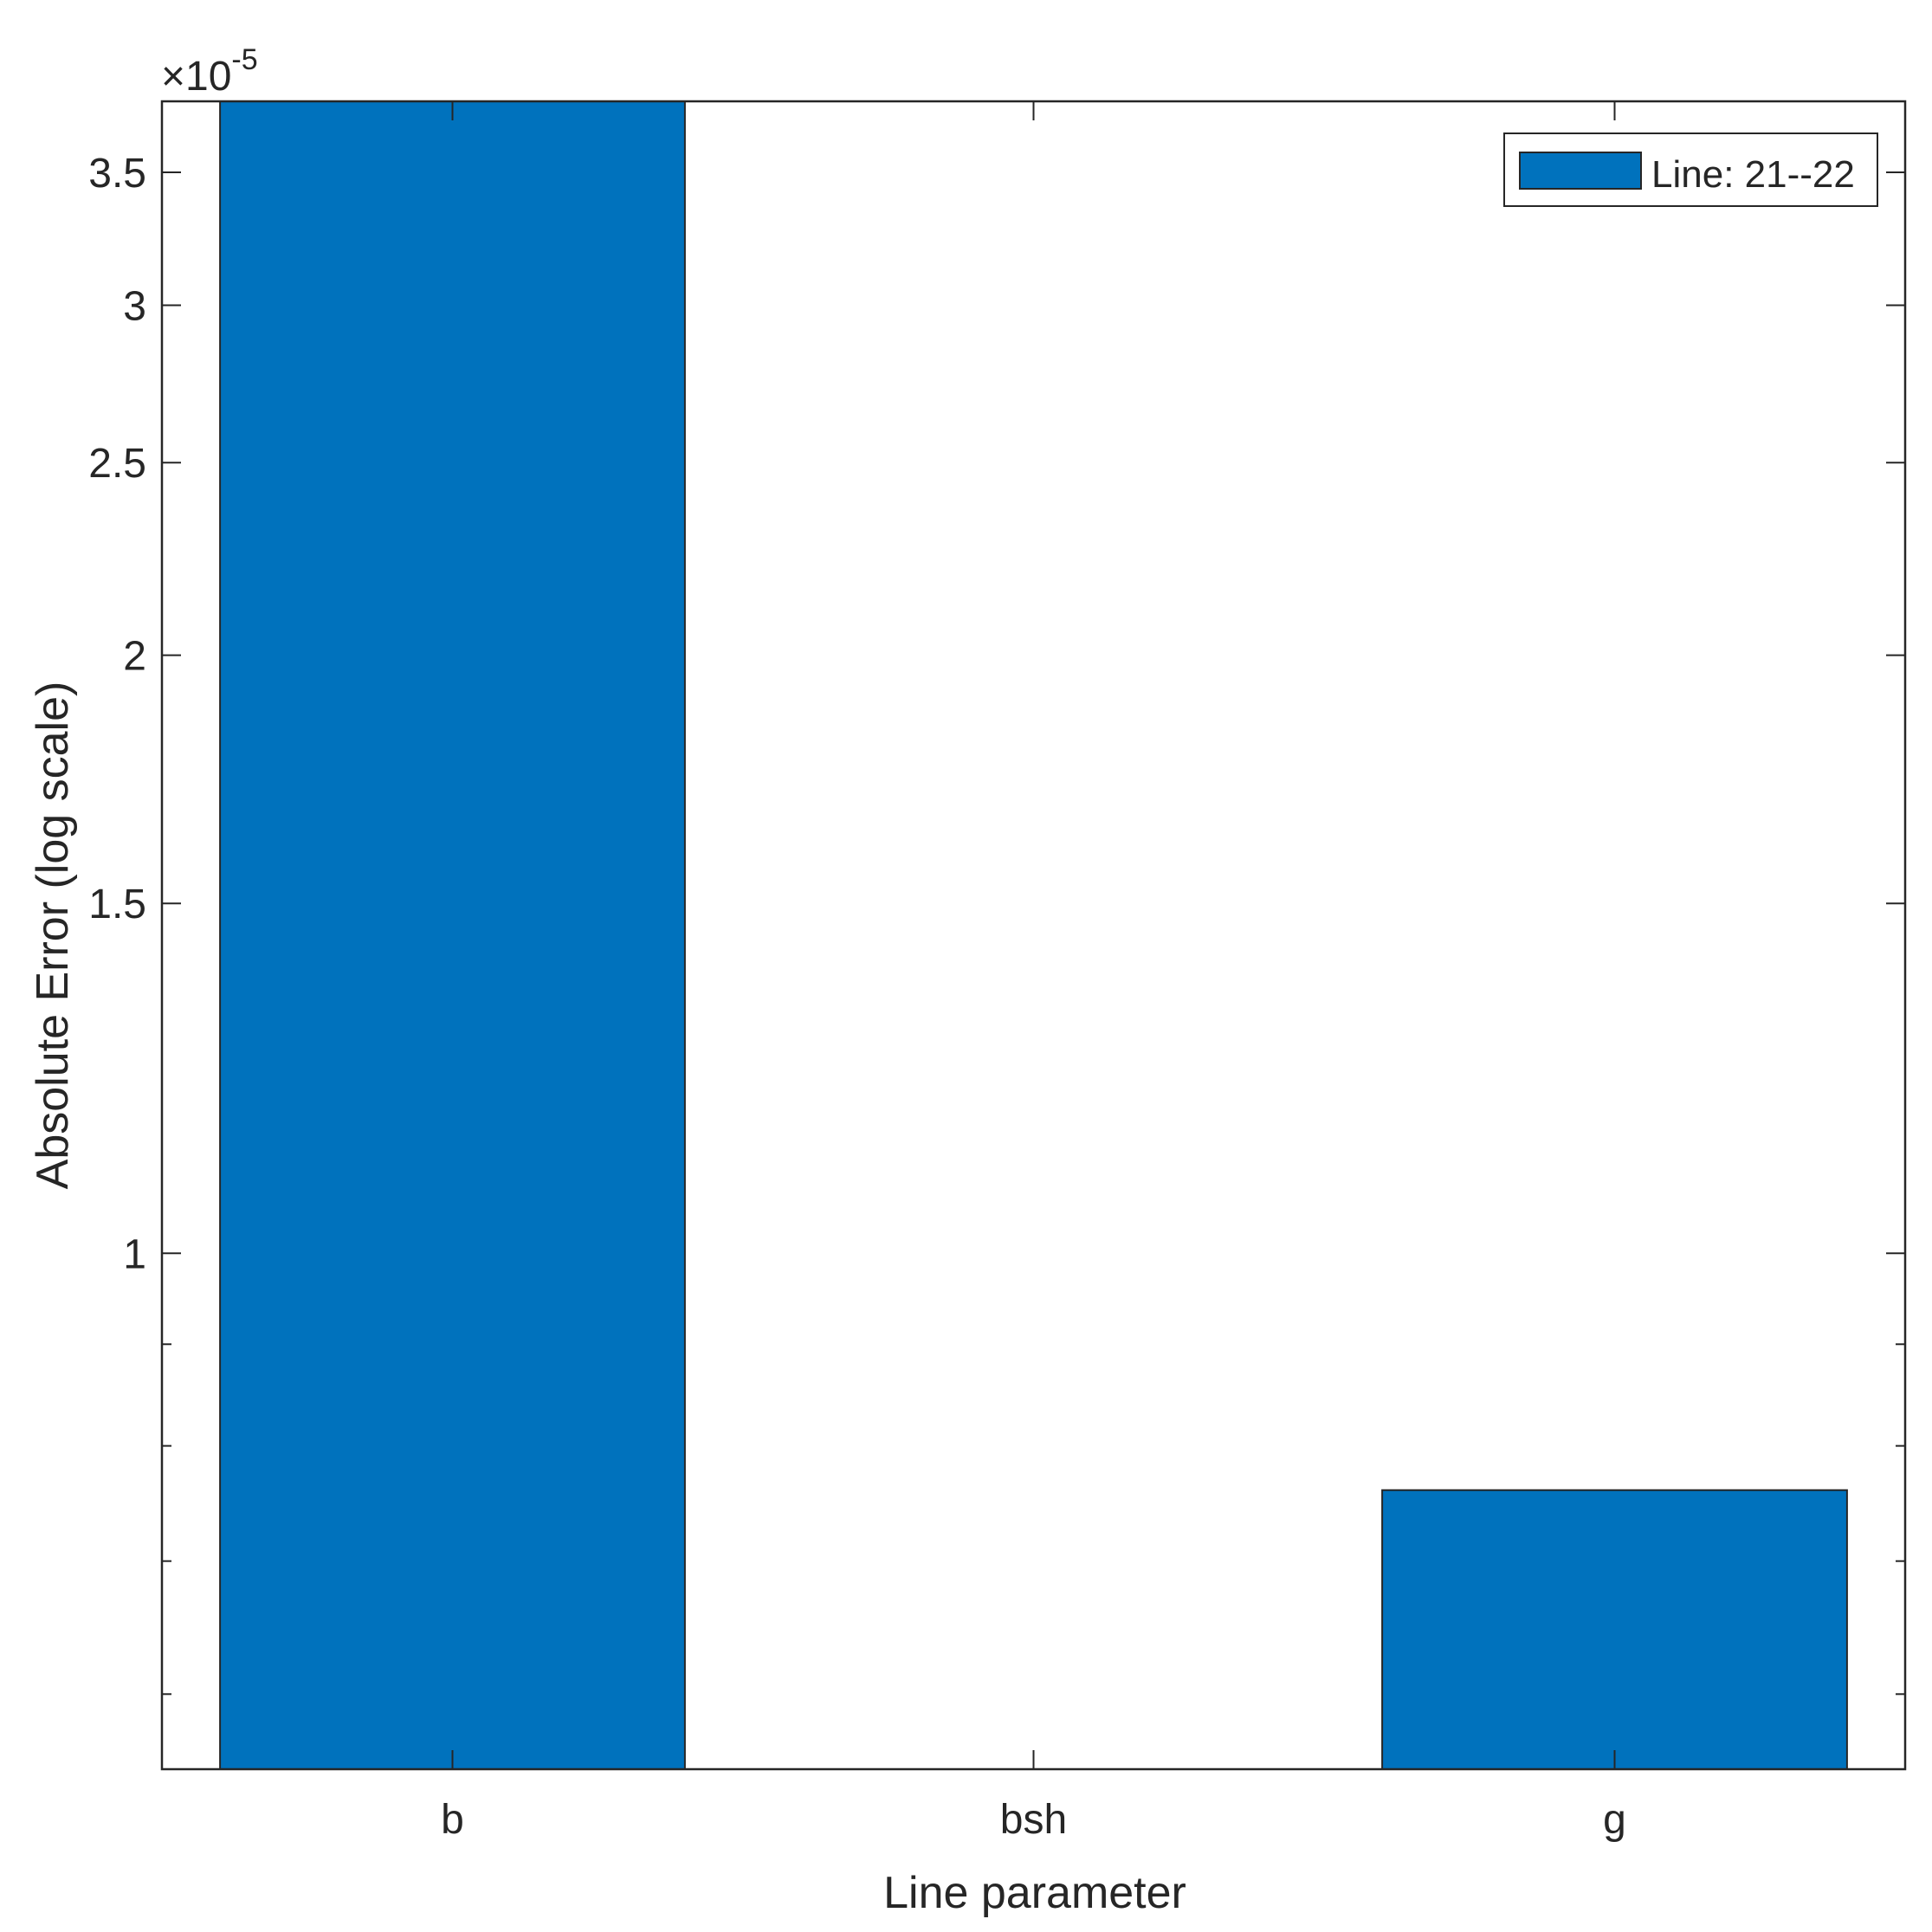 This screenshot has height=1932, width=1932. Describe the element at coordinates (117, 464) in the screenshot. I see `y-tick-label: 2.5` at that location.